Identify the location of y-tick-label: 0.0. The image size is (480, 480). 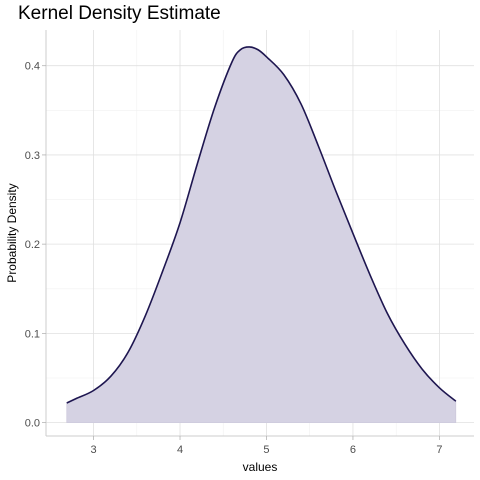
(32, 424).